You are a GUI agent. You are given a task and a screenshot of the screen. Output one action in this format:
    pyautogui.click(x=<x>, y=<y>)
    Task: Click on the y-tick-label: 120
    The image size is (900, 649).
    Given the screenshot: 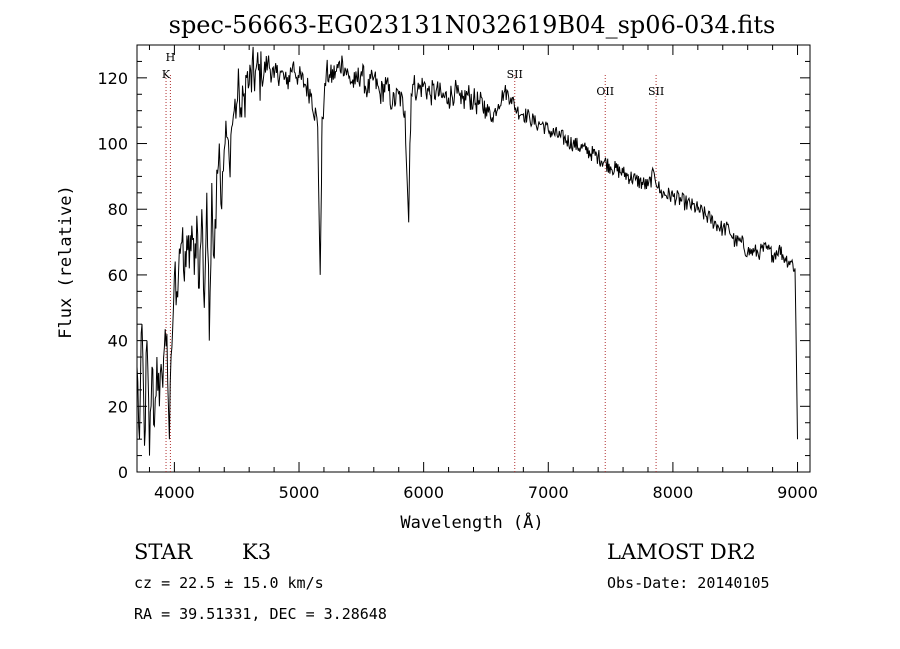 What is the action you would take?
    pyautogui.click(x=112, y=78)
    